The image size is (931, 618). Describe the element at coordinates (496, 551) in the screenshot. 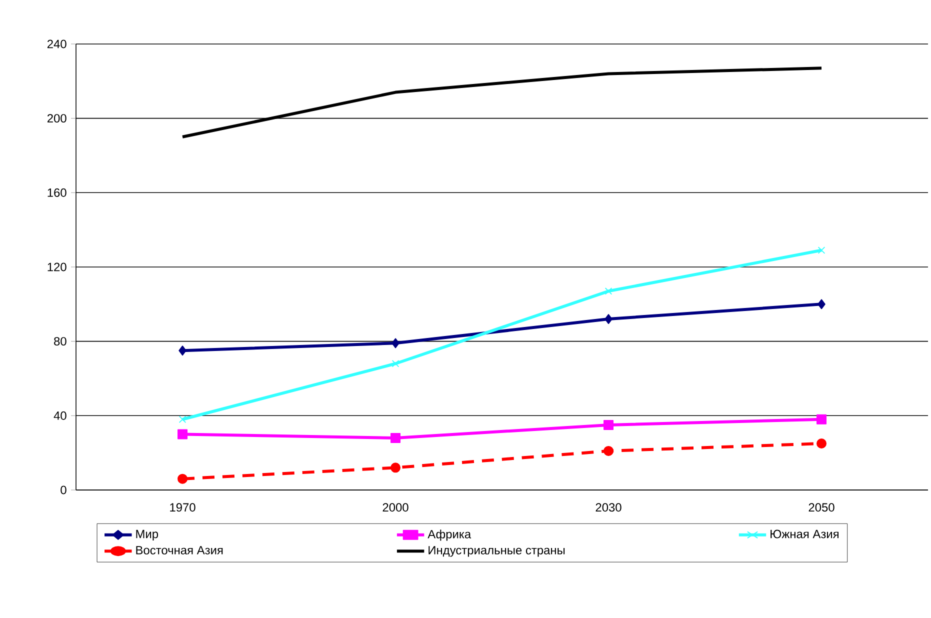

I see `legend-label: Индустриальные страны` at that location.